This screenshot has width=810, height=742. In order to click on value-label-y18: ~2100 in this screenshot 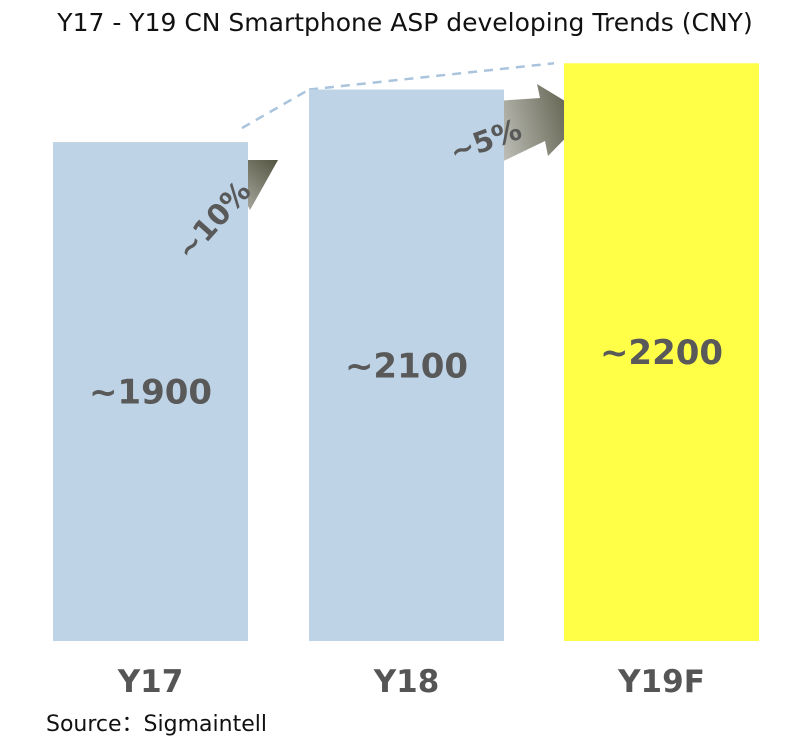, I will do `click(406, 366)`.